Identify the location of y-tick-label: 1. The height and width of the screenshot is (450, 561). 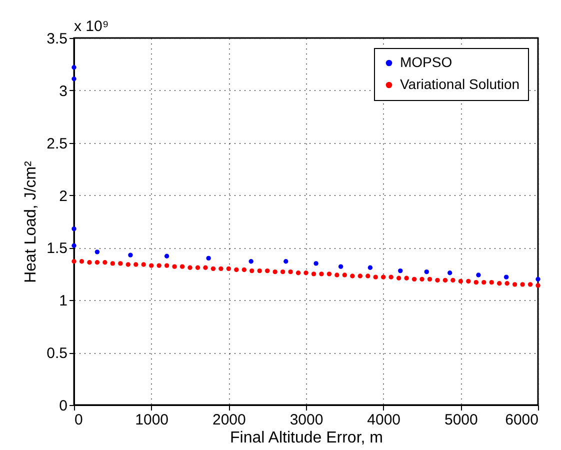
(63, 301).